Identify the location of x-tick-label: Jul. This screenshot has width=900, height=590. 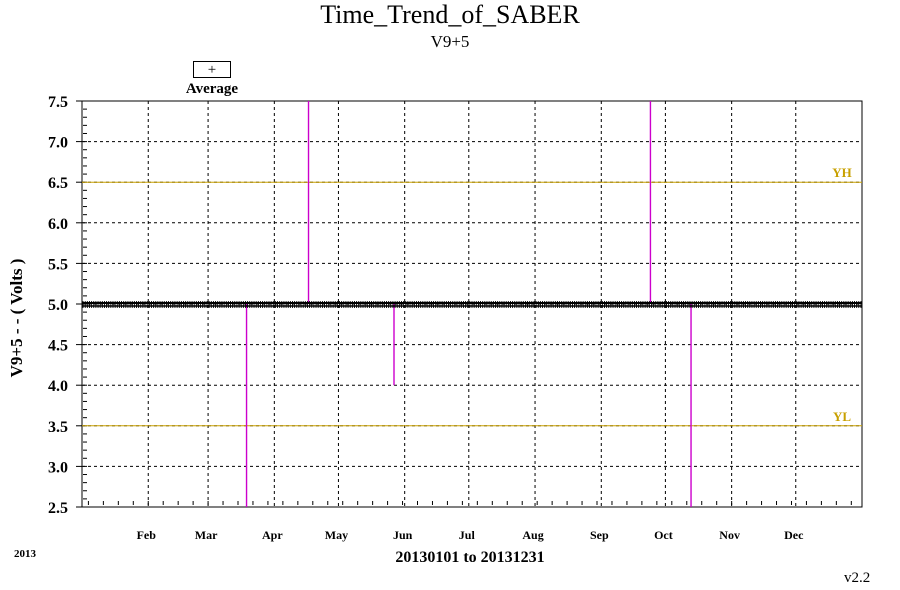
(467, 535).